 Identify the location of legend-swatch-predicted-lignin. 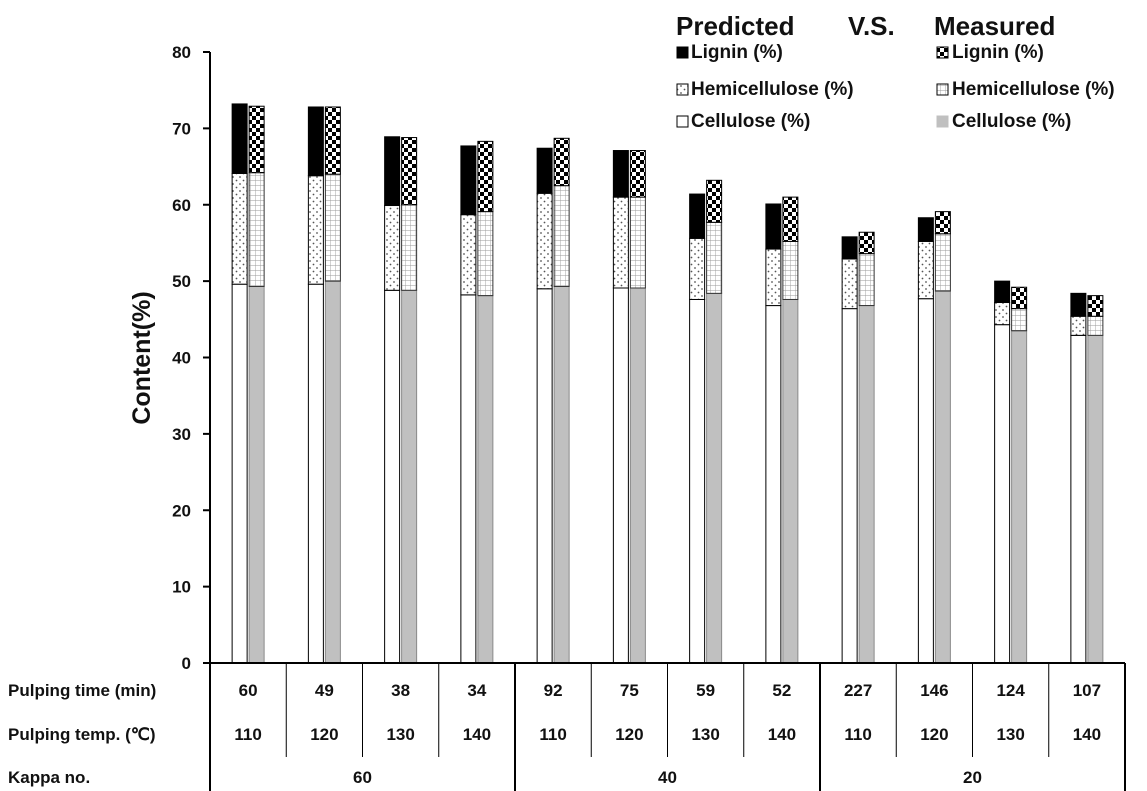
(682, 52).